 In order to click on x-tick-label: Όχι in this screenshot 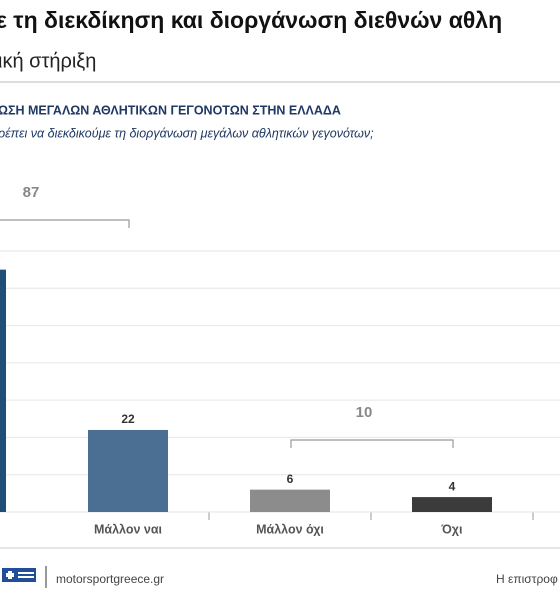, I will do `click(452, 529)`.